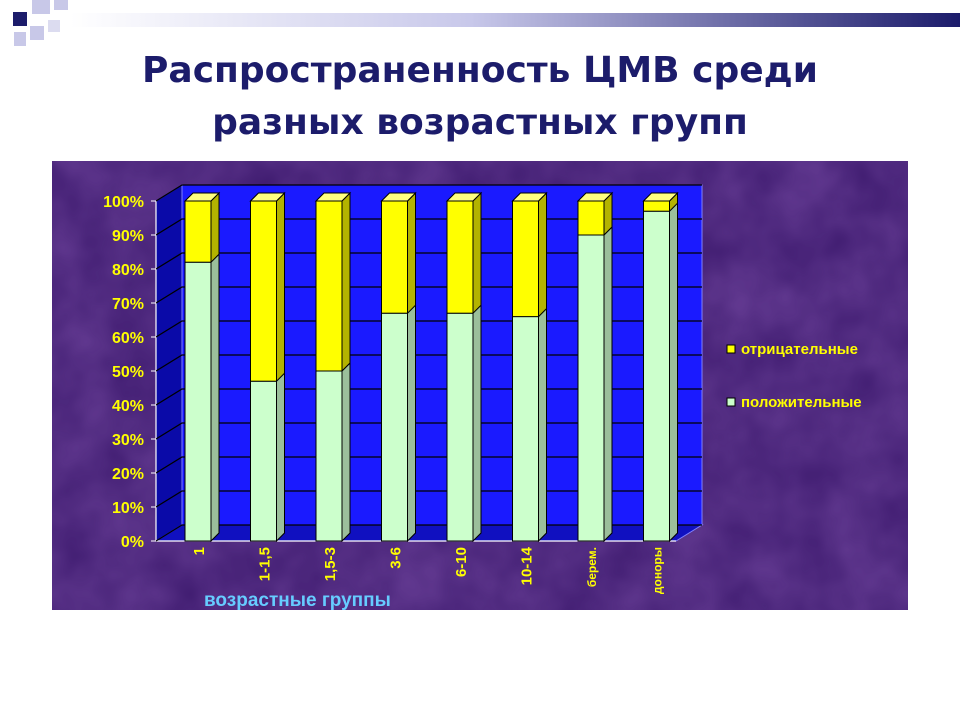 The image size is (960, 720). What do you see at coordinates (297, 600) in the screenshot?
I see `x-axis-label: возрастные группы` at bounding box center [297, 600].